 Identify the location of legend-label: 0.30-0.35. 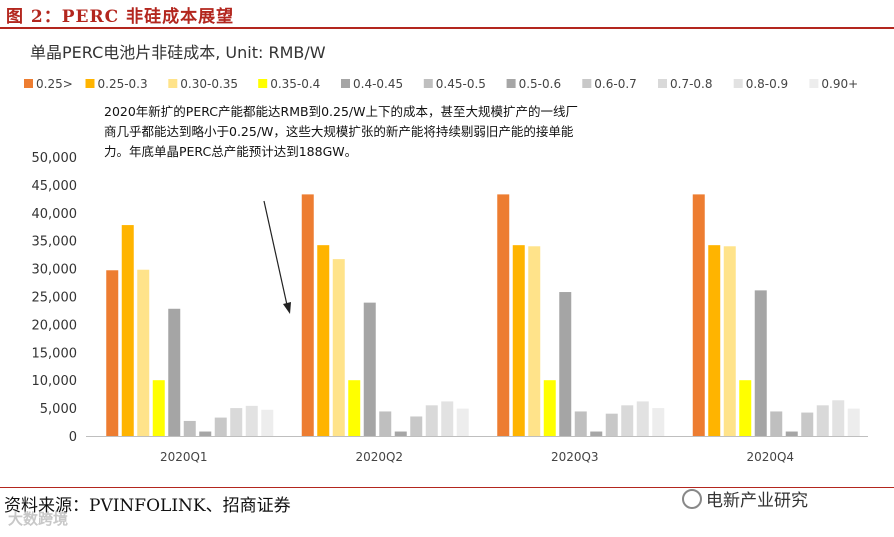
(209, 84).